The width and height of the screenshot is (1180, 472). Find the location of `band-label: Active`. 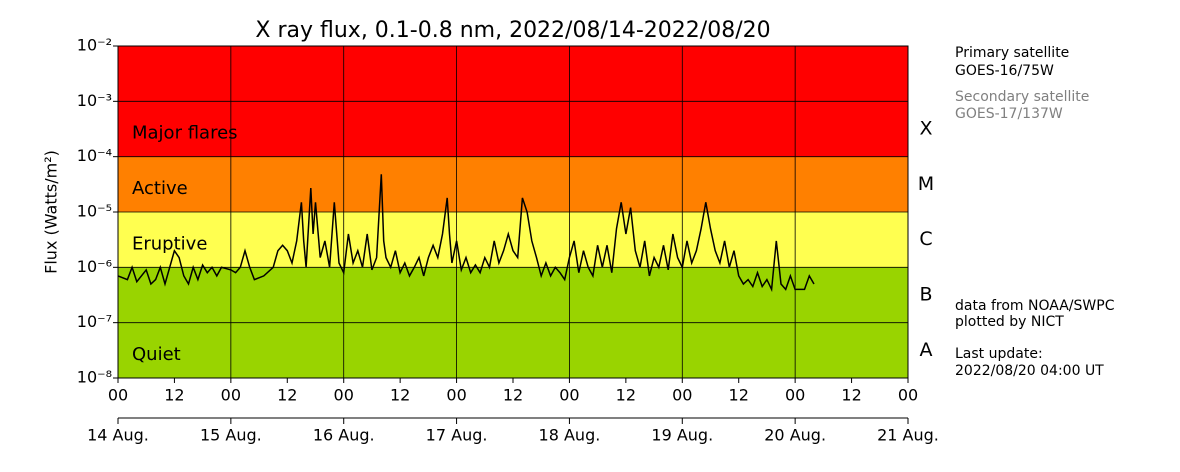

band-label: Active is located at coordinates (160, 188).